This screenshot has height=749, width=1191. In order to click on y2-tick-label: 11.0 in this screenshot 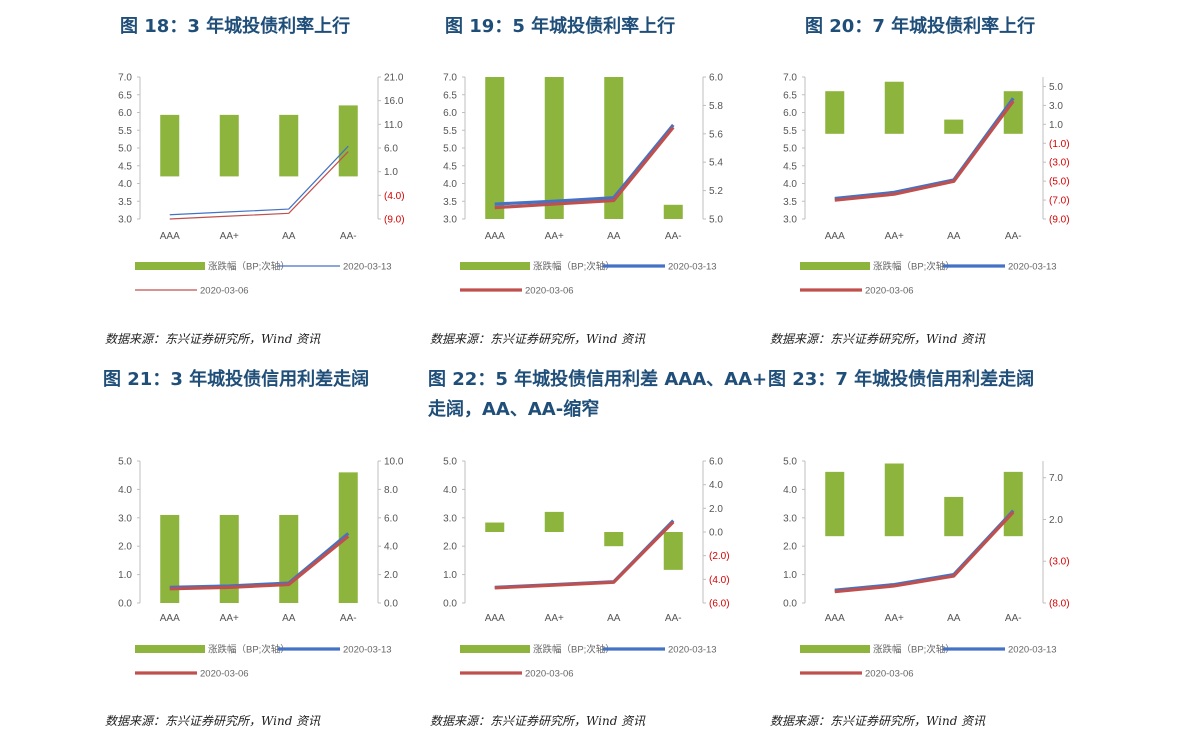, I will do `click(393, 125)`.